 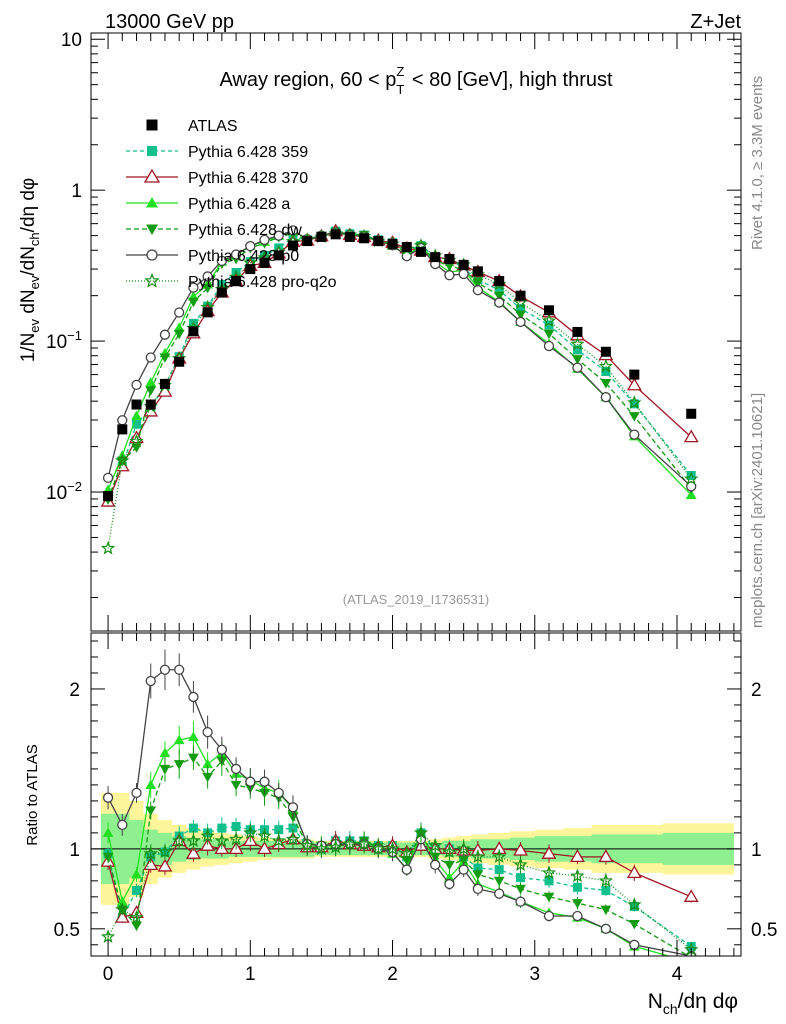 What do you see at coordinates (64, 340) in the screenshot?
I see `main-y-tick-label: 10−1` at bounding box center [64, 340].